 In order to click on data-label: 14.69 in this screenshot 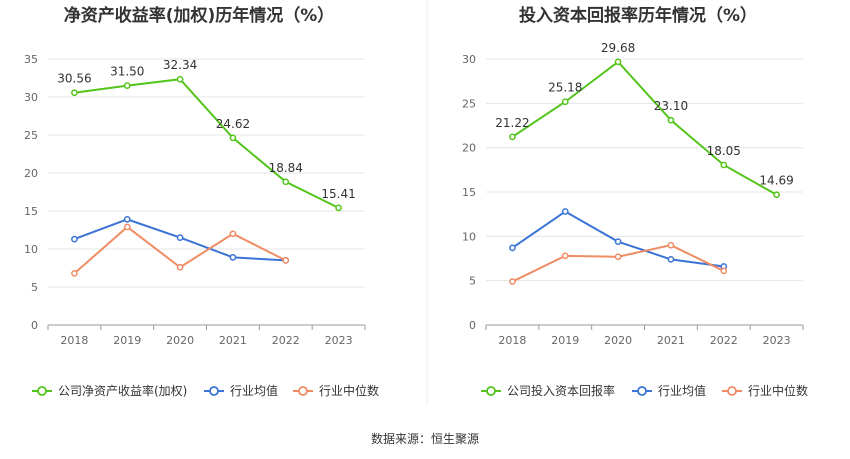, I will do `click(776, 181)`.